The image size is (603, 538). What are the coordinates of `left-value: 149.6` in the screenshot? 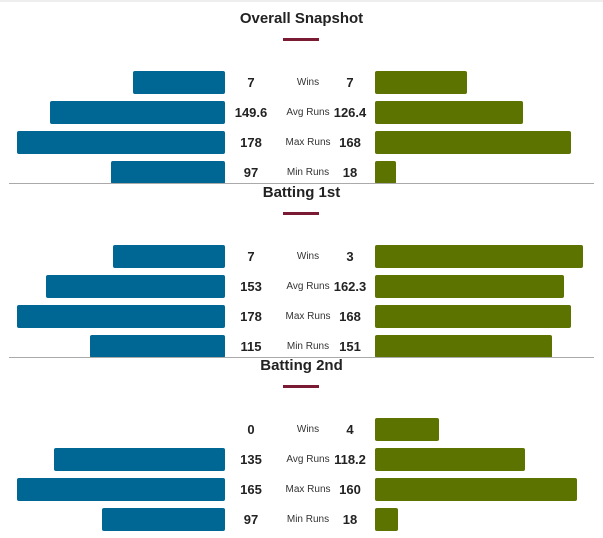 It's located at (251, 112).